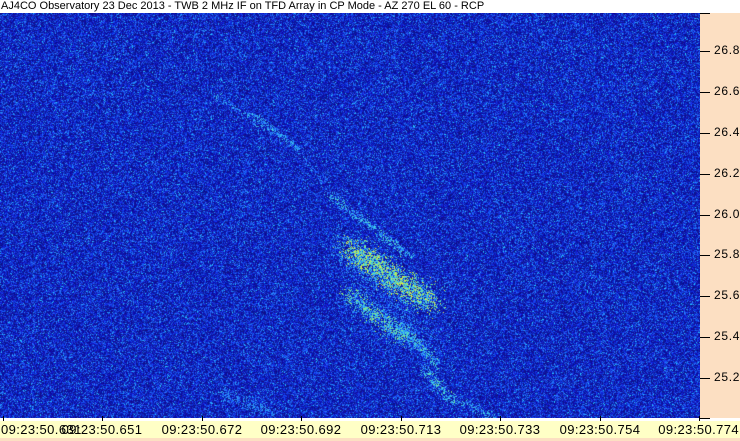 The width and height of the screenshot is (740, 441). What do you see at coordinates (301, 429) in the screenshot?
I see `time-tick-label: 09:23:50.692` at bounding box center [301, 429].